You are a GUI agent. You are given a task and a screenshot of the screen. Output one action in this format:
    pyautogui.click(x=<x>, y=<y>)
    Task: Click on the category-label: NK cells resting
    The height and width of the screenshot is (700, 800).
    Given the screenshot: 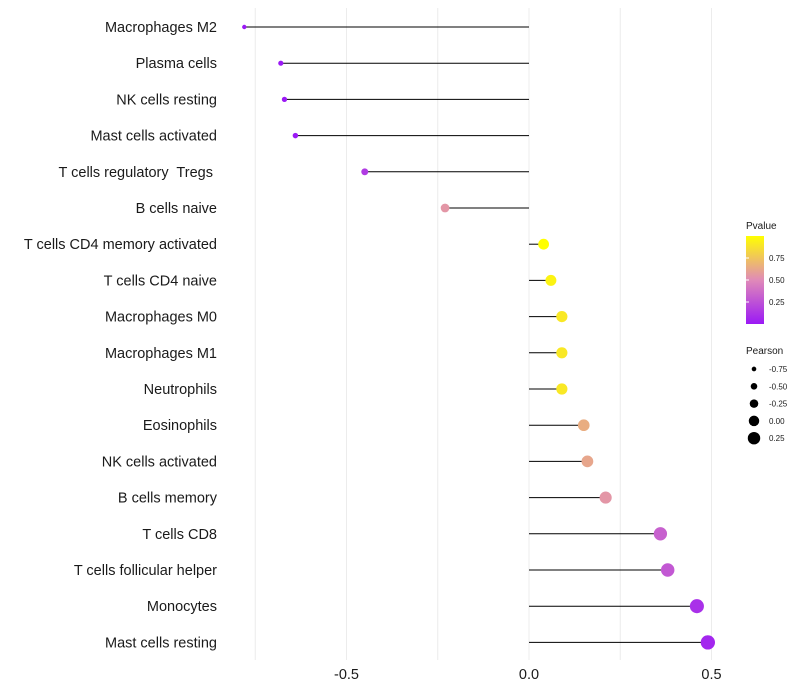 What is the action you would take?
    pyautogui.click(x=166, y=100)
    